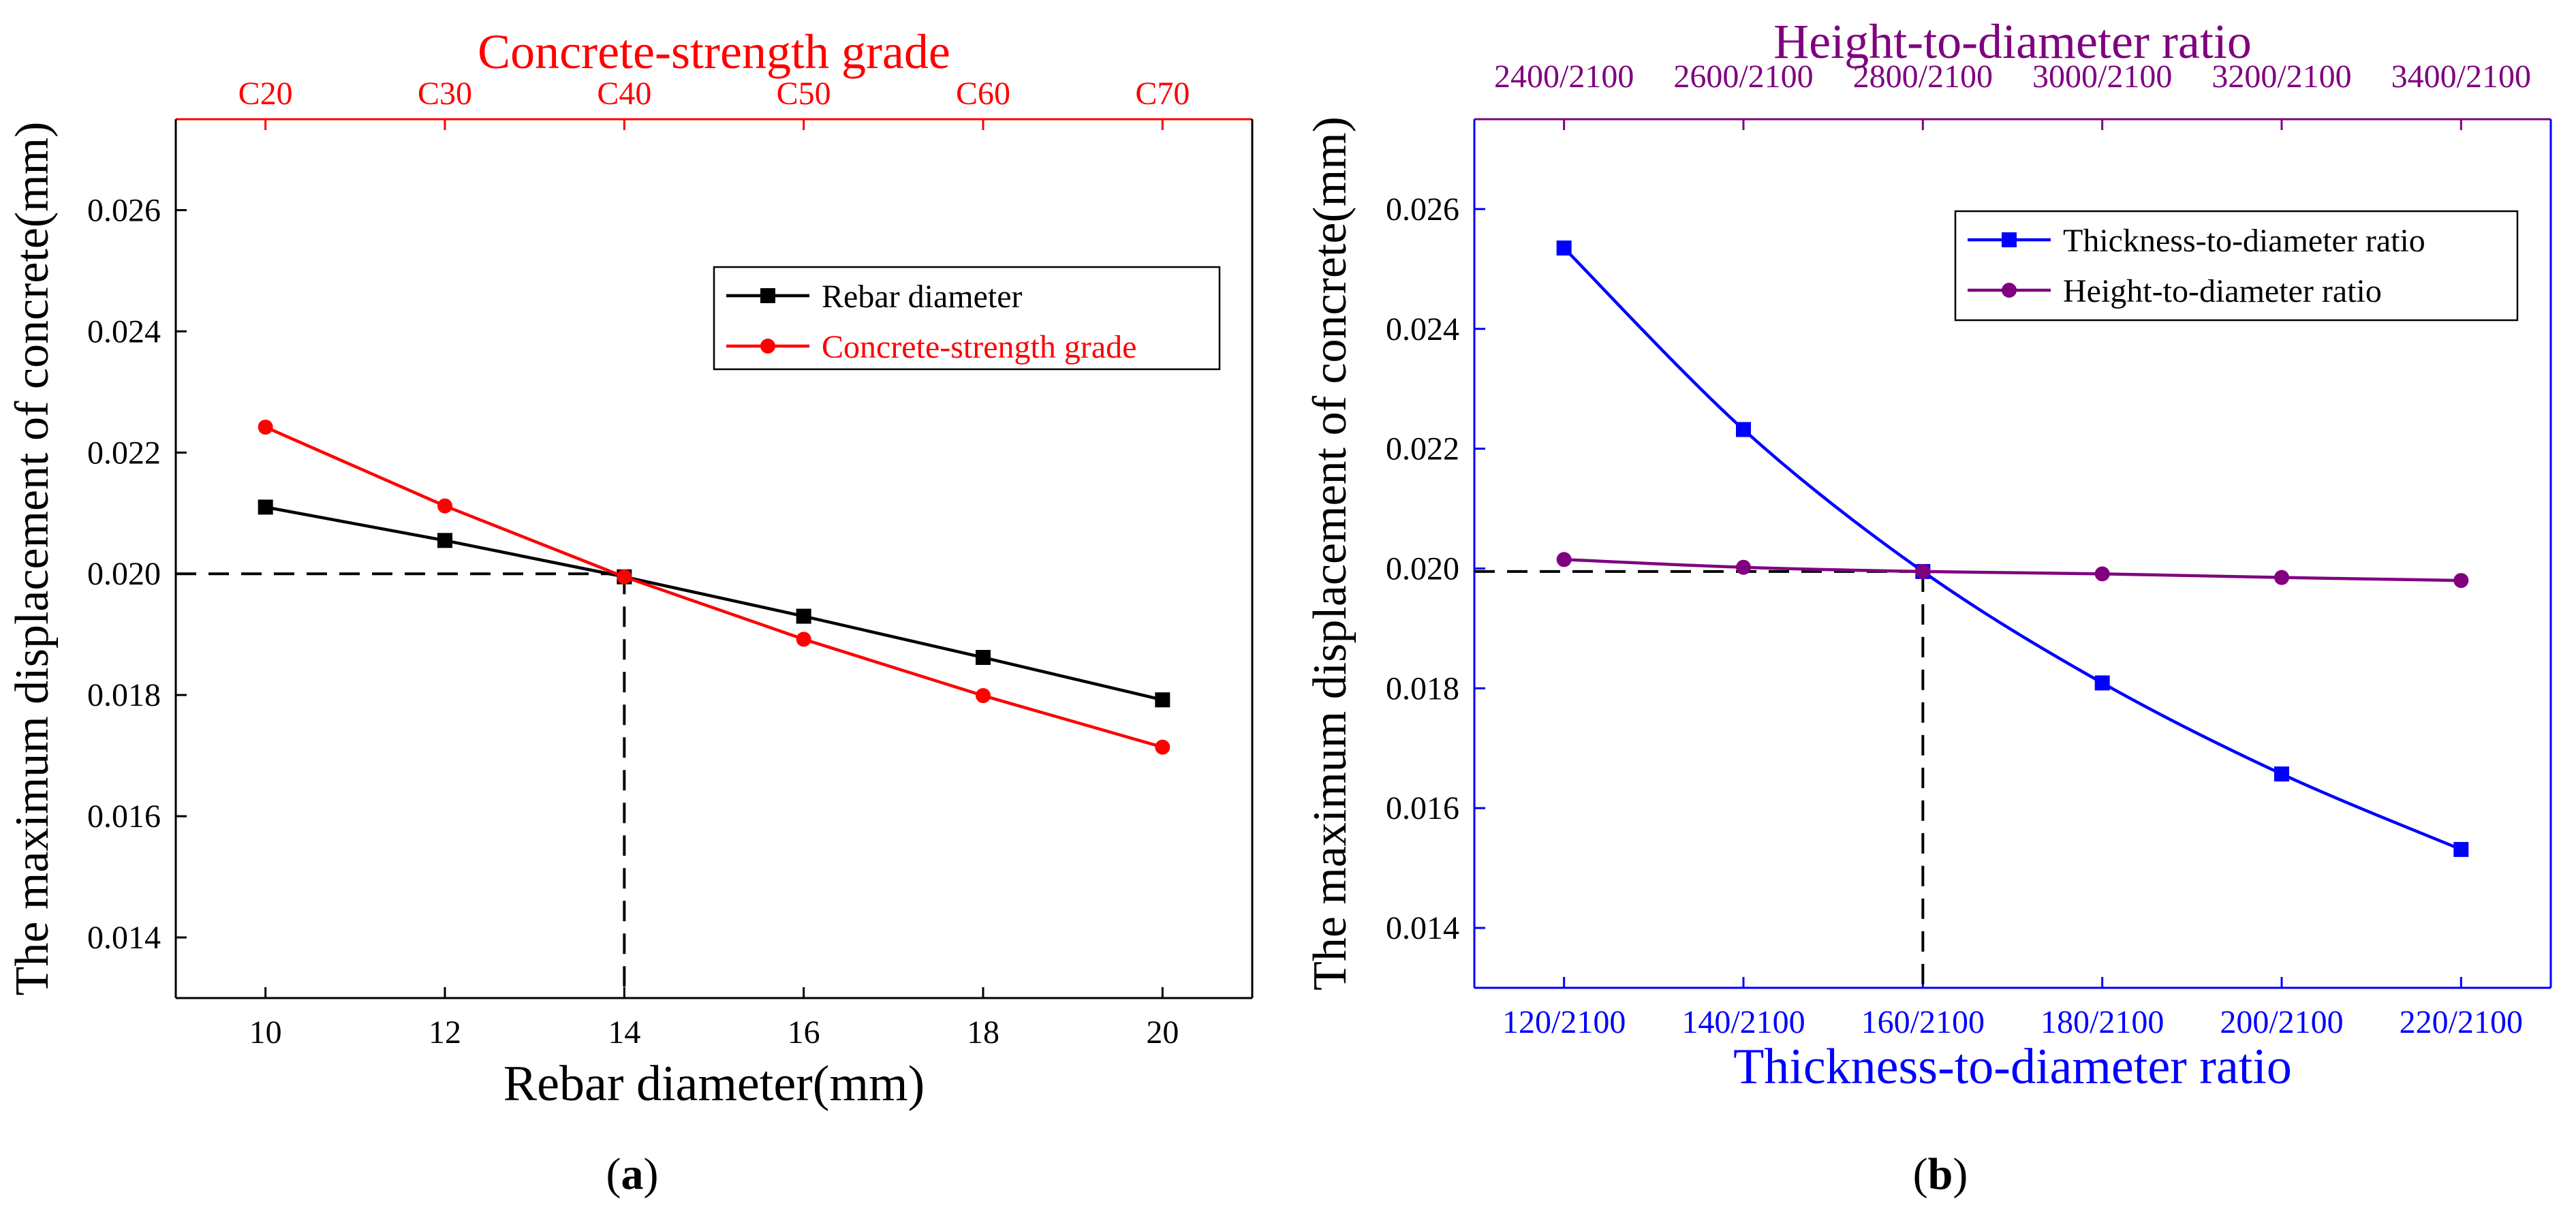 This screenshot has height=1229, width=2576. What do you see at coordinates (445, 94) in the screenshot?
I see `top-tick-label: C30` at bounding box center [445, 94].